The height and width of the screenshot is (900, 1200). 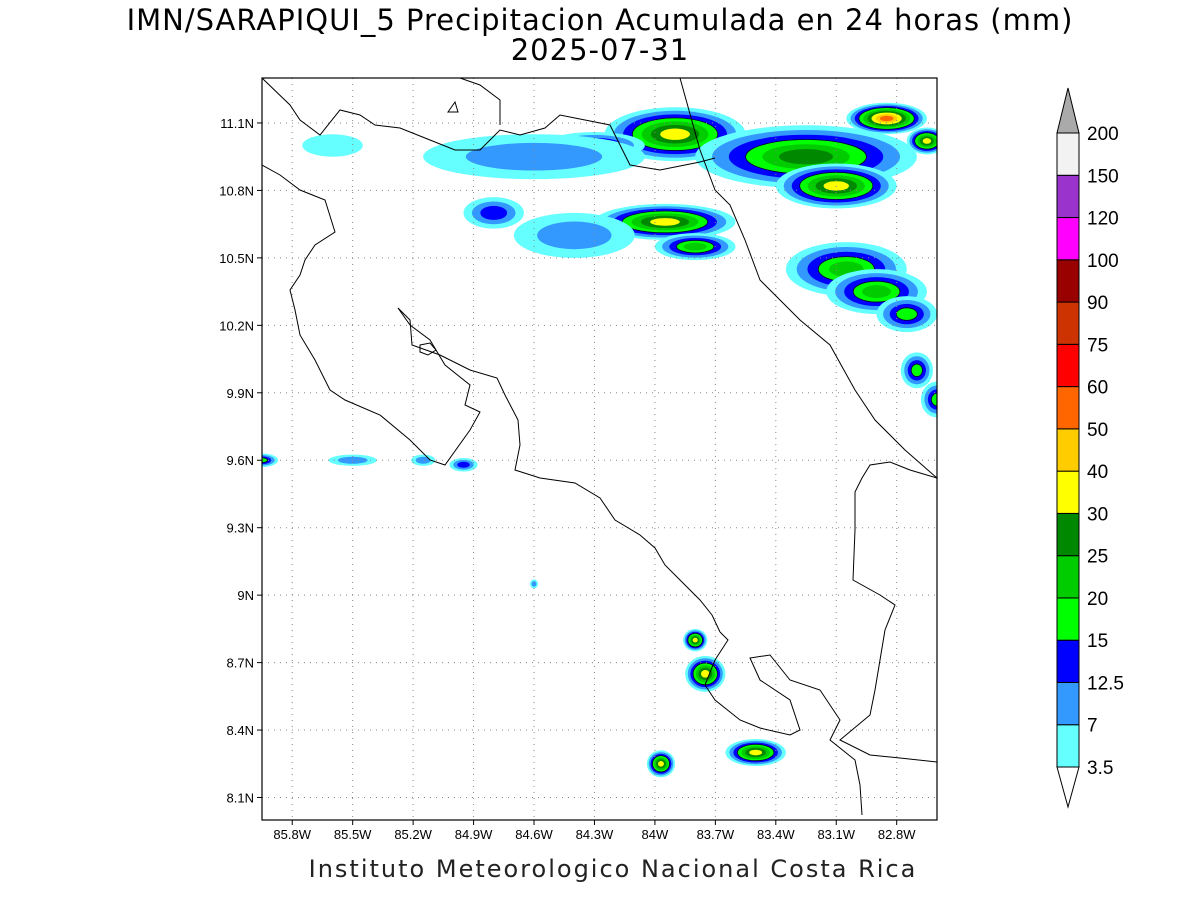 I want to click on osa-peninsula-coast, so click(x=783, y=723).